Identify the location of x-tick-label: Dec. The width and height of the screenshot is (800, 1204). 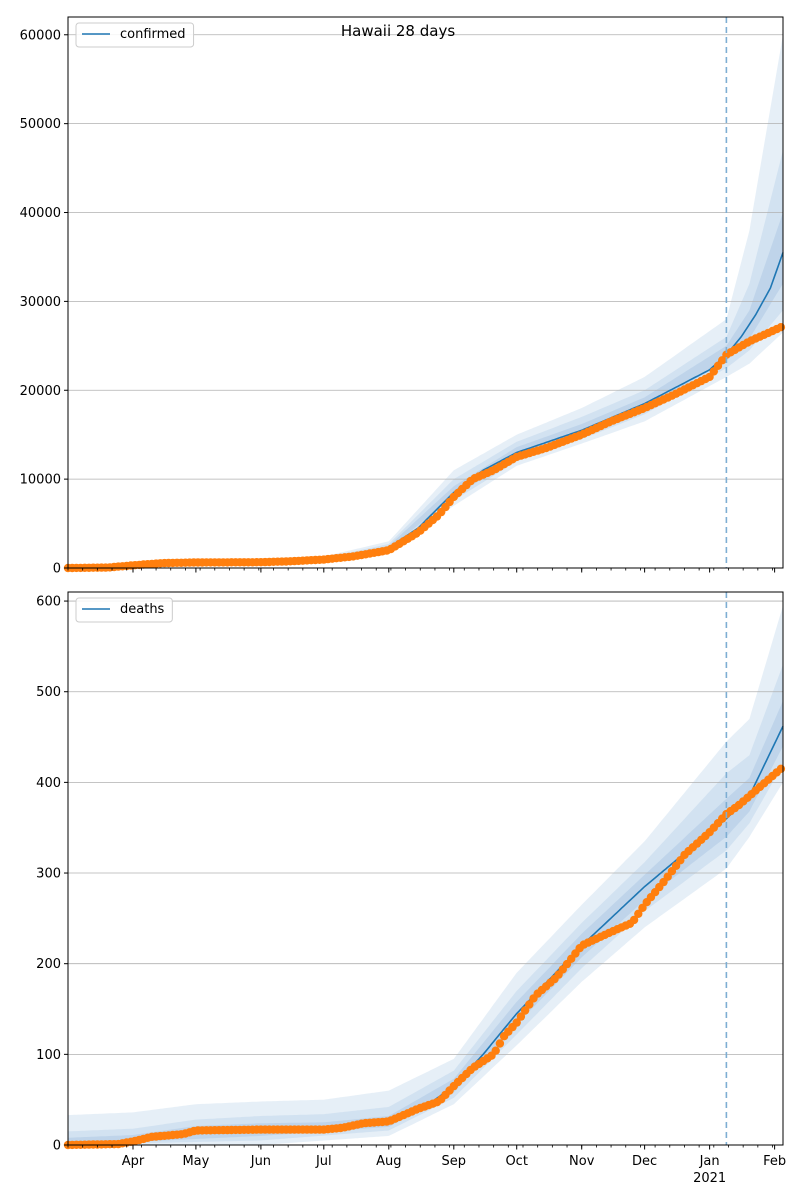
(644, 1161).